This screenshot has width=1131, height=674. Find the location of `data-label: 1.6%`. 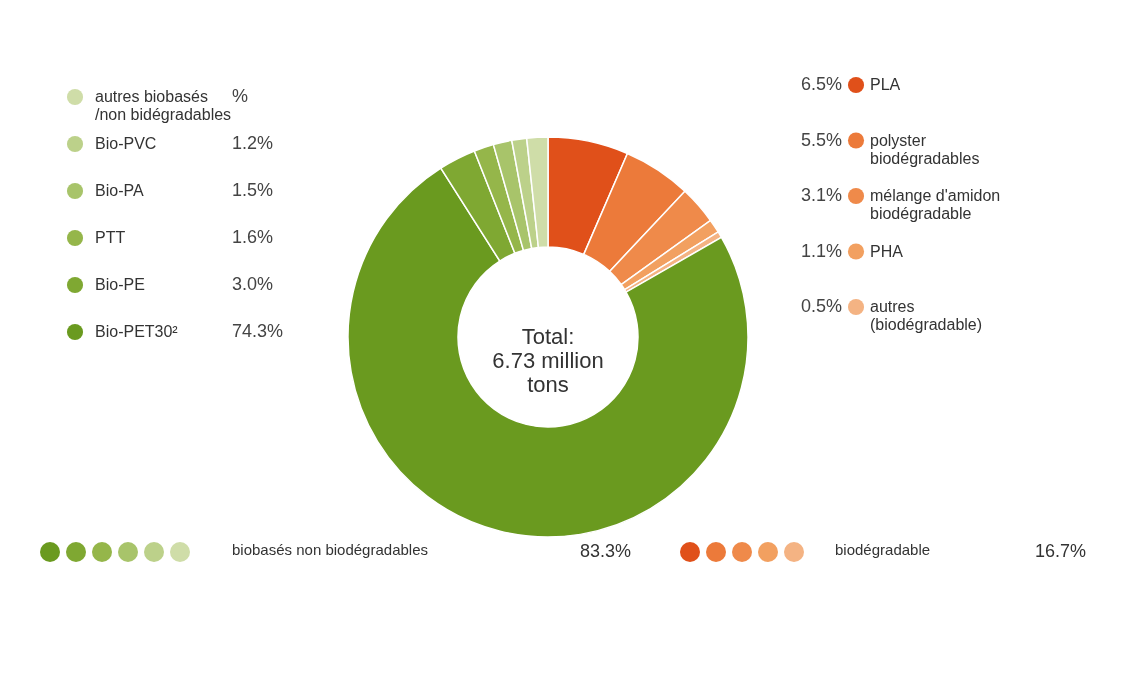

data-label: 1.6% is located at coordinates (253, 237).